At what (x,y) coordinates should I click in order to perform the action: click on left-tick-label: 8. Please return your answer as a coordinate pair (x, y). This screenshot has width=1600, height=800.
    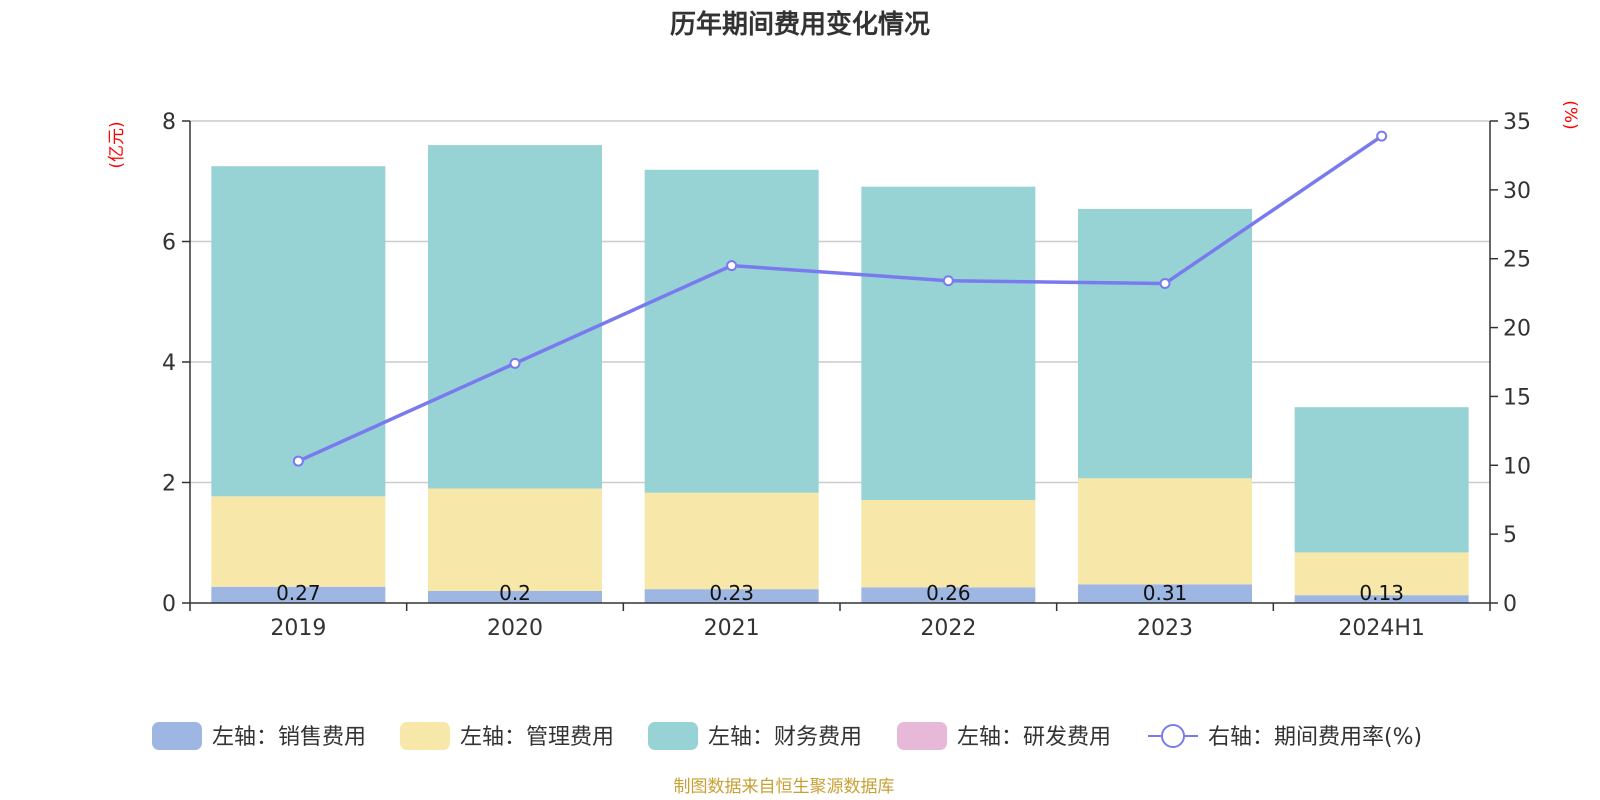
    Looking at the image, I should click on (169, 122).